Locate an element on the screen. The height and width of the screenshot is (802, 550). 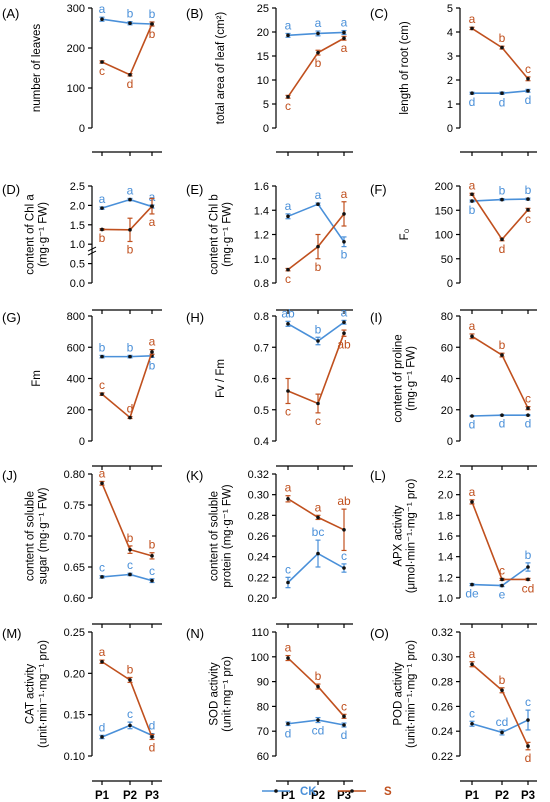
y-tick-label: 0.6 is located at coordinates (261, 380).